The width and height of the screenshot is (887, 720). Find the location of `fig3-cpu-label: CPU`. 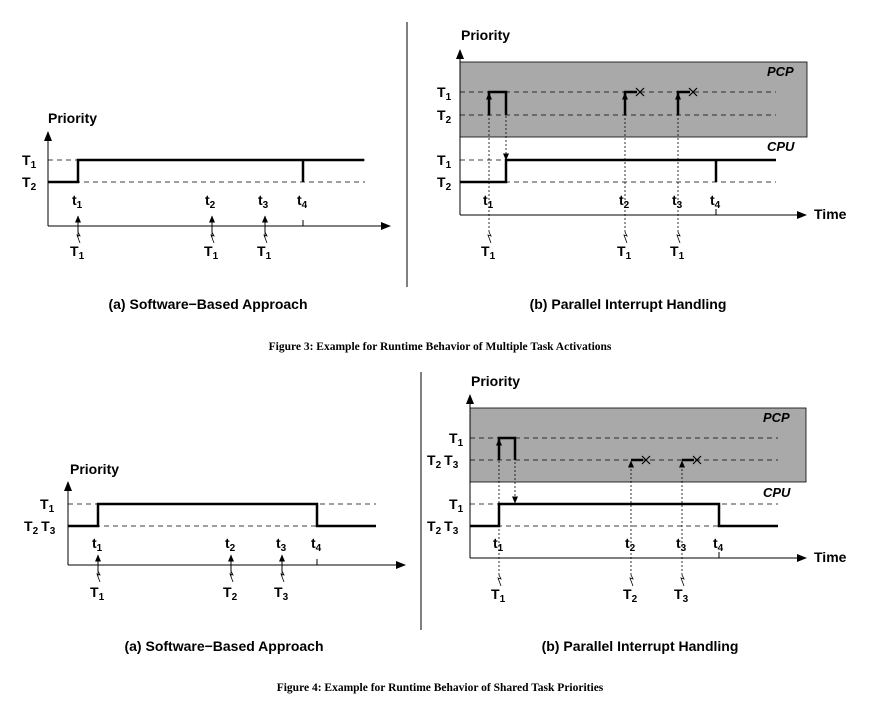

fig3-cpu-label: CPU is located at coordinates (781, 146).